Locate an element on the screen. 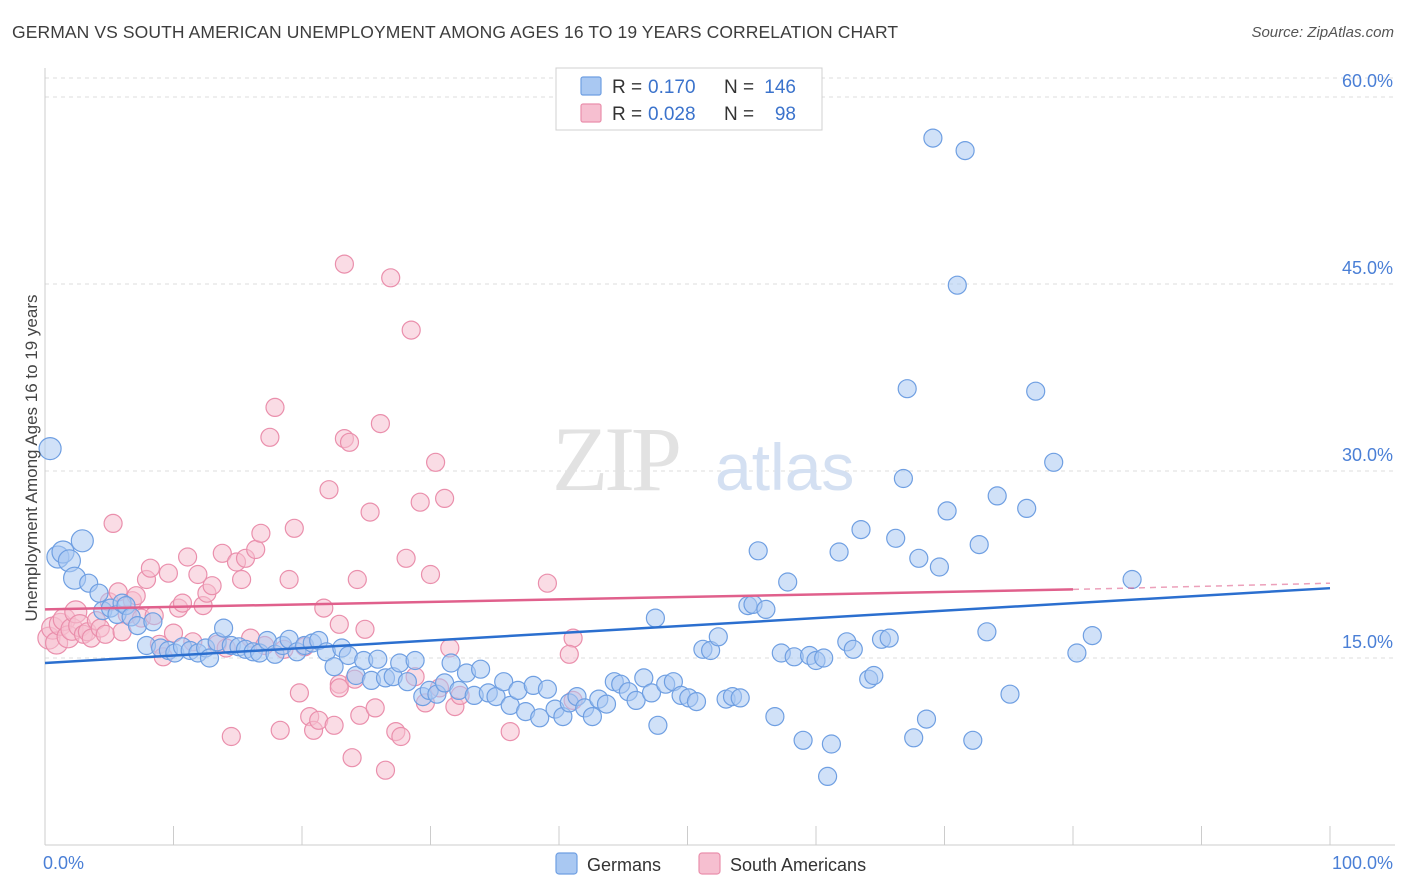  watermark: ZIP atlas is located at coordinates (703, 459).